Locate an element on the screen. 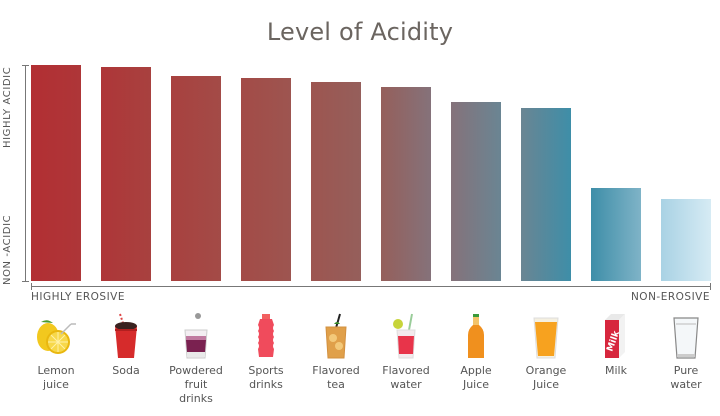 This screenshot has width=720, height=416. beverage-label: Soda is located at coordinates (126, 371).